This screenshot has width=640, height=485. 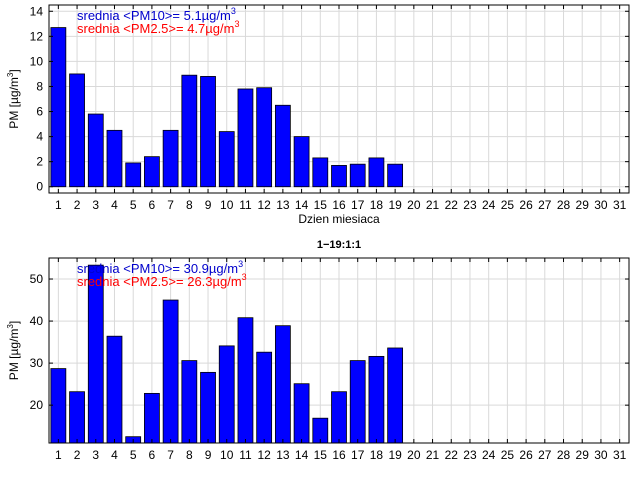 What do you see at coordinates (339, 245) in the screenshot?
I see `chart-title: 1−19:1:1` at bounding box center [339, 245].